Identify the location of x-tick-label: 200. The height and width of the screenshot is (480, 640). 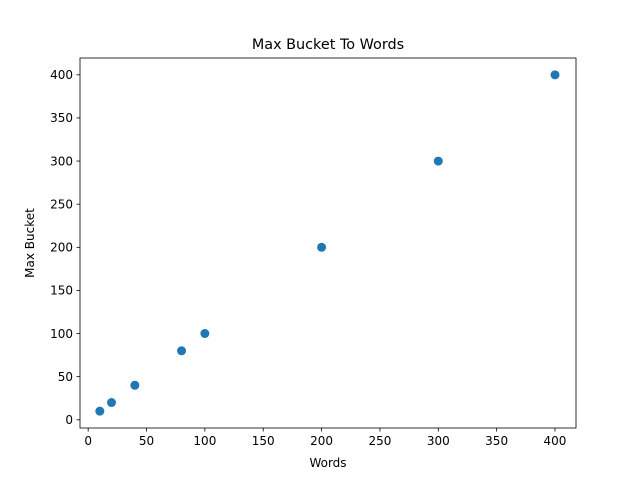
(321, 441).